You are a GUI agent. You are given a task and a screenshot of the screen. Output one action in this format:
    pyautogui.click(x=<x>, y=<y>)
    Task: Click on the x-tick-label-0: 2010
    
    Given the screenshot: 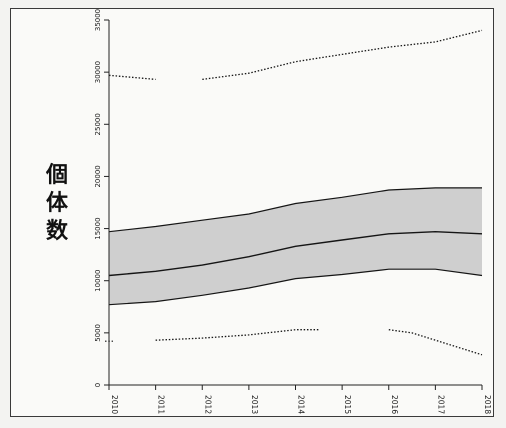 What is the action you would take?
    pyautogui.click(x=114, y=404)
    